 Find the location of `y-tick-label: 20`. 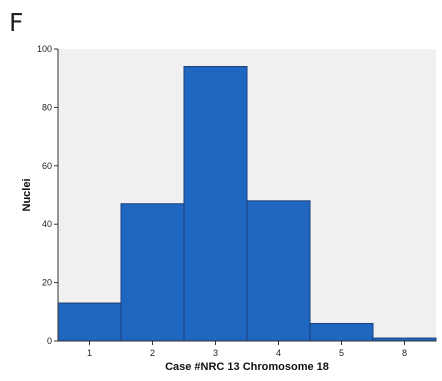

y-tick-label: 20 is located at coordinates (47, 283).